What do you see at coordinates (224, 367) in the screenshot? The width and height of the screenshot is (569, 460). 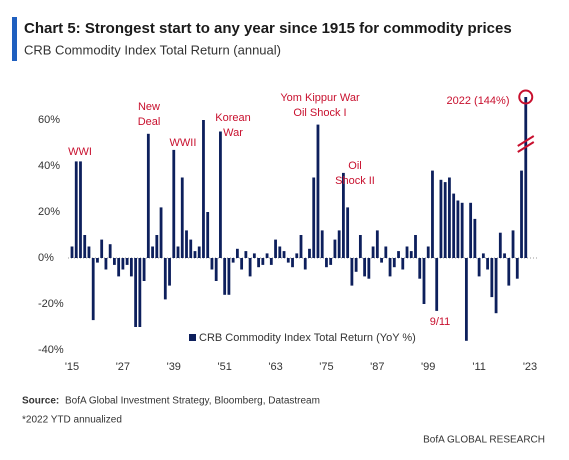 I see `x-tick-label: '51` at bounding box center [224, 367].